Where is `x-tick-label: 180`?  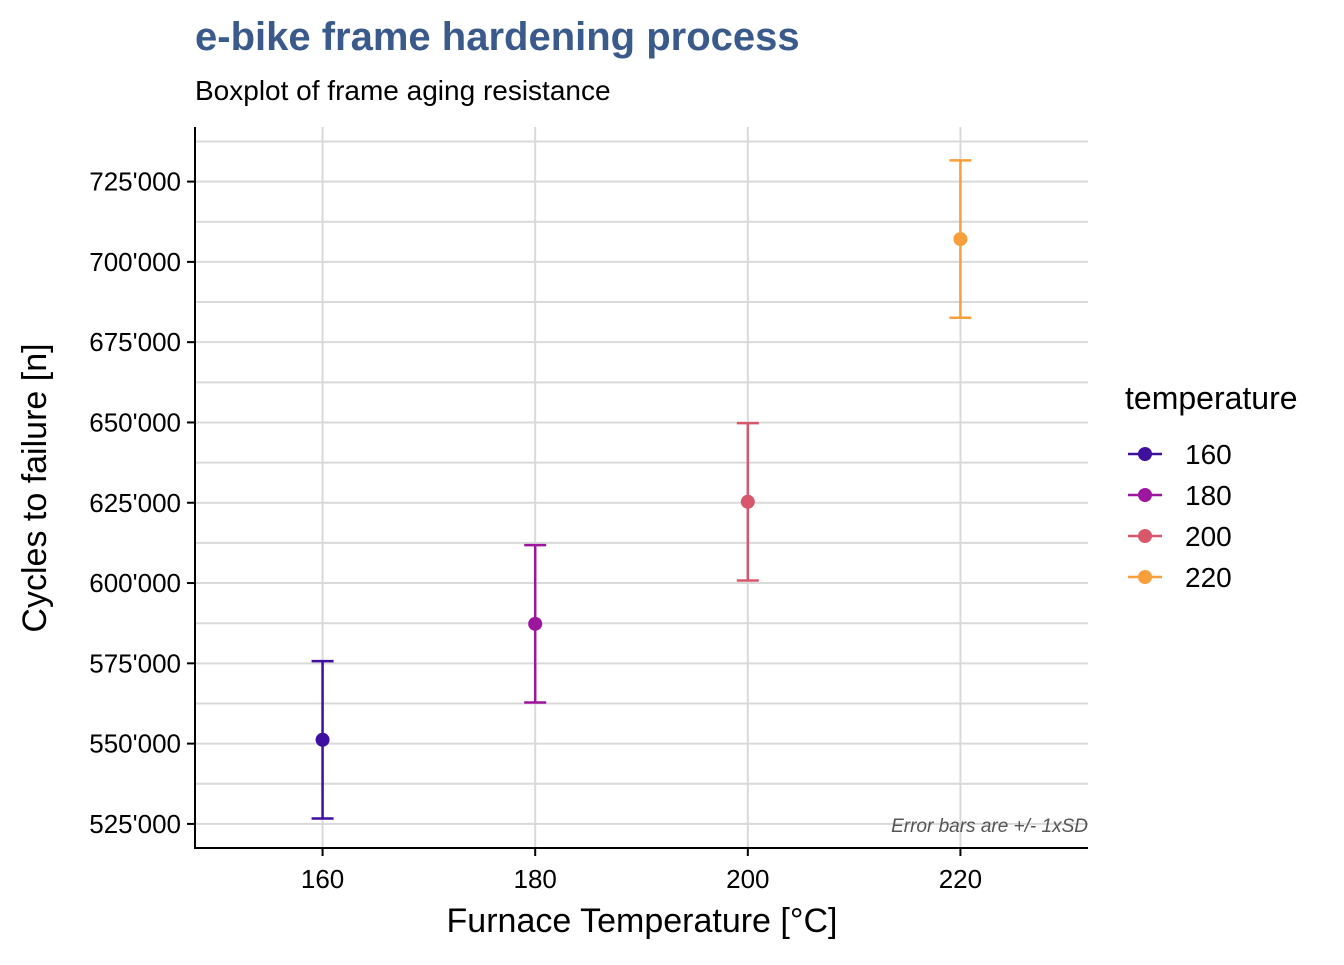 x-tick-label: 180 is located at coordinates (534, 879).